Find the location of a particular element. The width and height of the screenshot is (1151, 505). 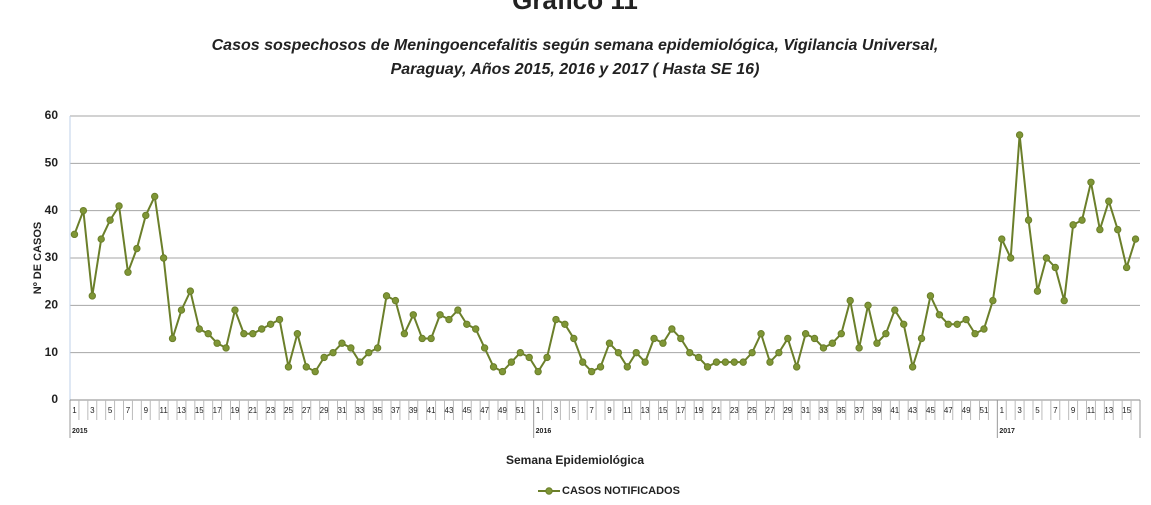

y-axis-label: Nº DE CASOS is located at coordinates (38, 258).